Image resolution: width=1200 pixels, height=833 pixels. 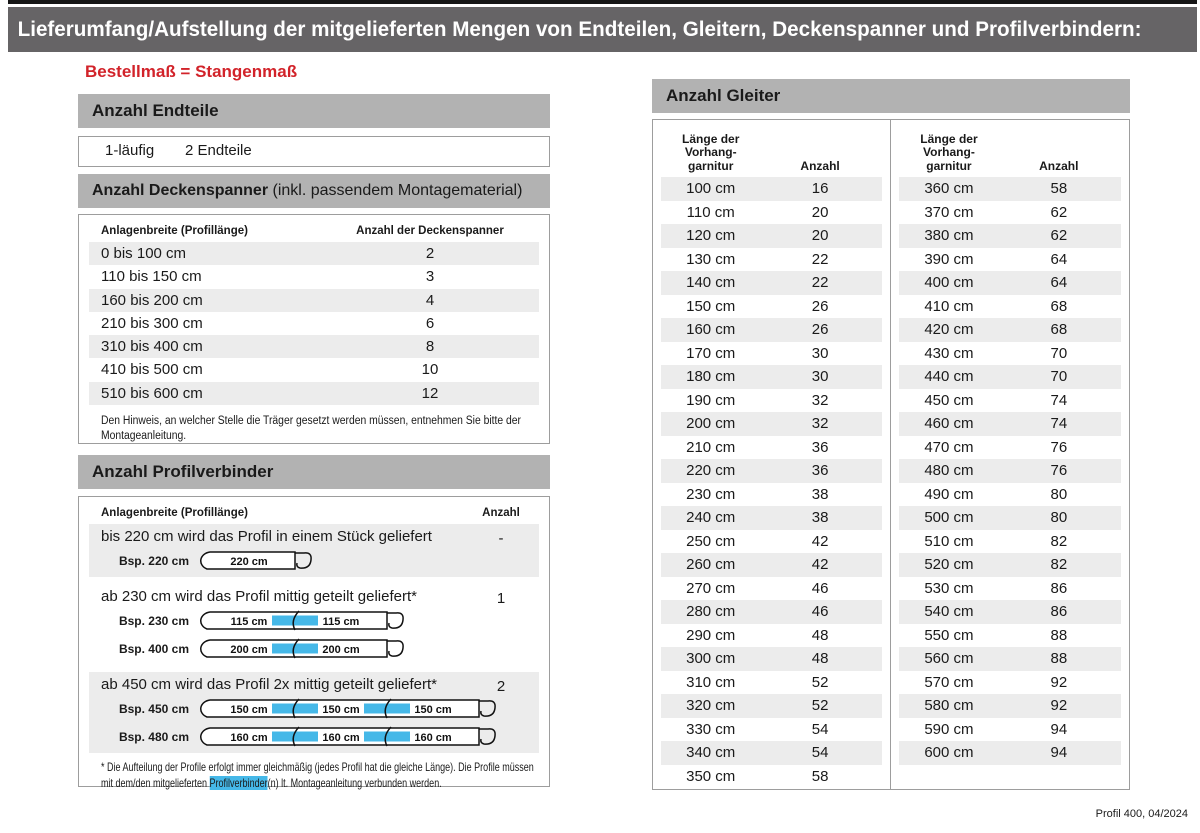 I want to click on profile-example: Bsp. 480 cm 160 cm 160 cm 160 cm, so click(x=314, y=737).